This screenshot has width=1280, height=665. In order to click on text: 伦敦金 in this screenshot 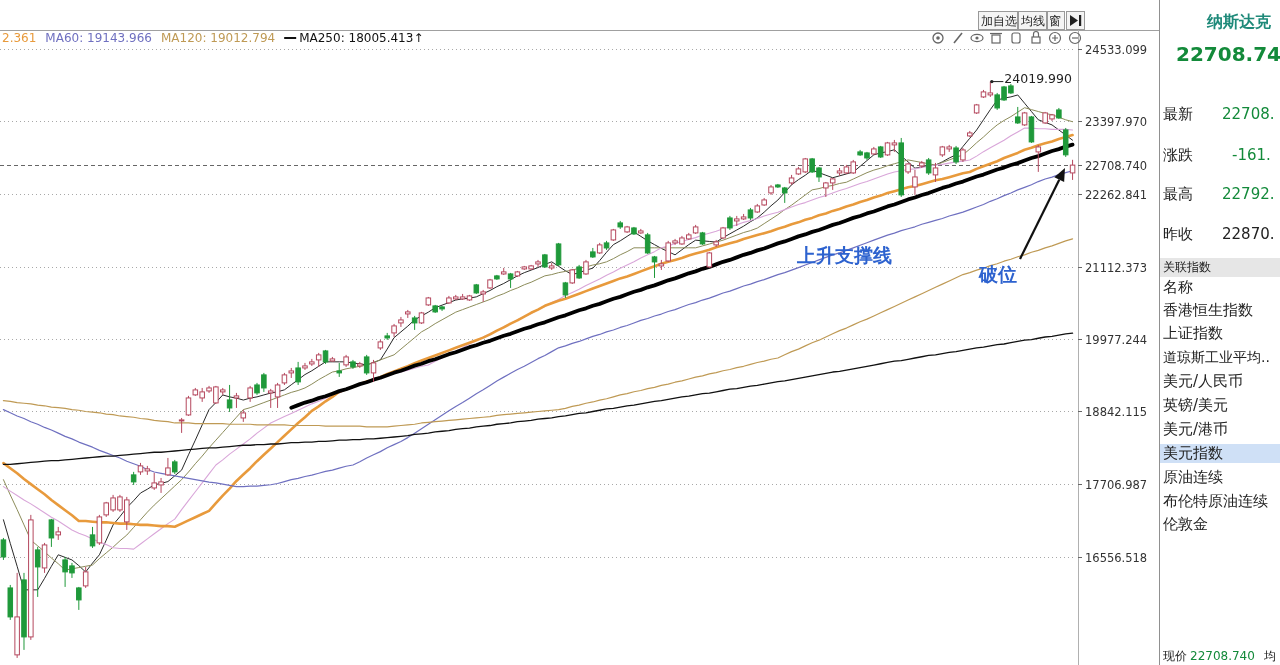, I will do `click(1185, 524)`.